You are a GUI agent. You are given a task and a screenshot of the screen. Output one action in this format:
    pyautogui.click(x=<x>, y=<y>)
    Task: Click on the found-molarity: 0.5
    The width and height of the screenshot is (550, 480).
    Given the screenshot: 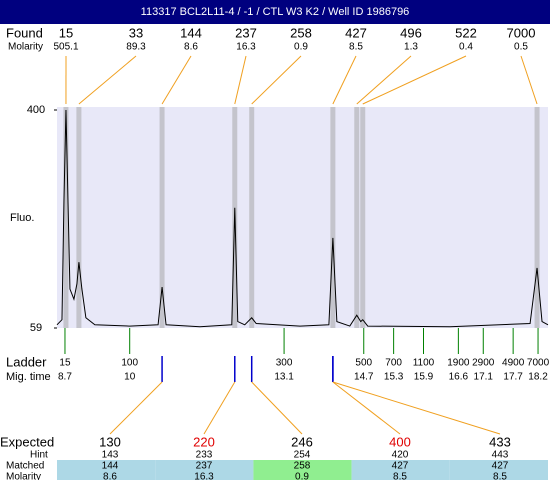 What is the action you would take?
    pyautogui.click(x=521, y=47)
    